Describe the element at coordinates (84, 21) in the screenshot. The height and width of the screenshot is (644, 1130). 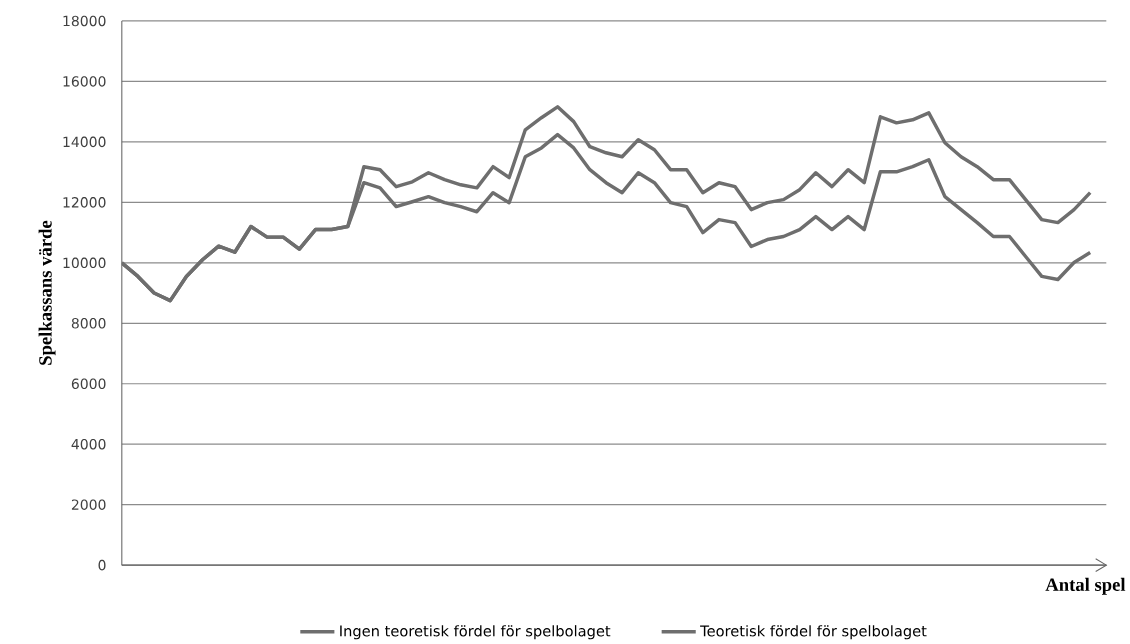
I see `y-tick-label: 18000` at that location.